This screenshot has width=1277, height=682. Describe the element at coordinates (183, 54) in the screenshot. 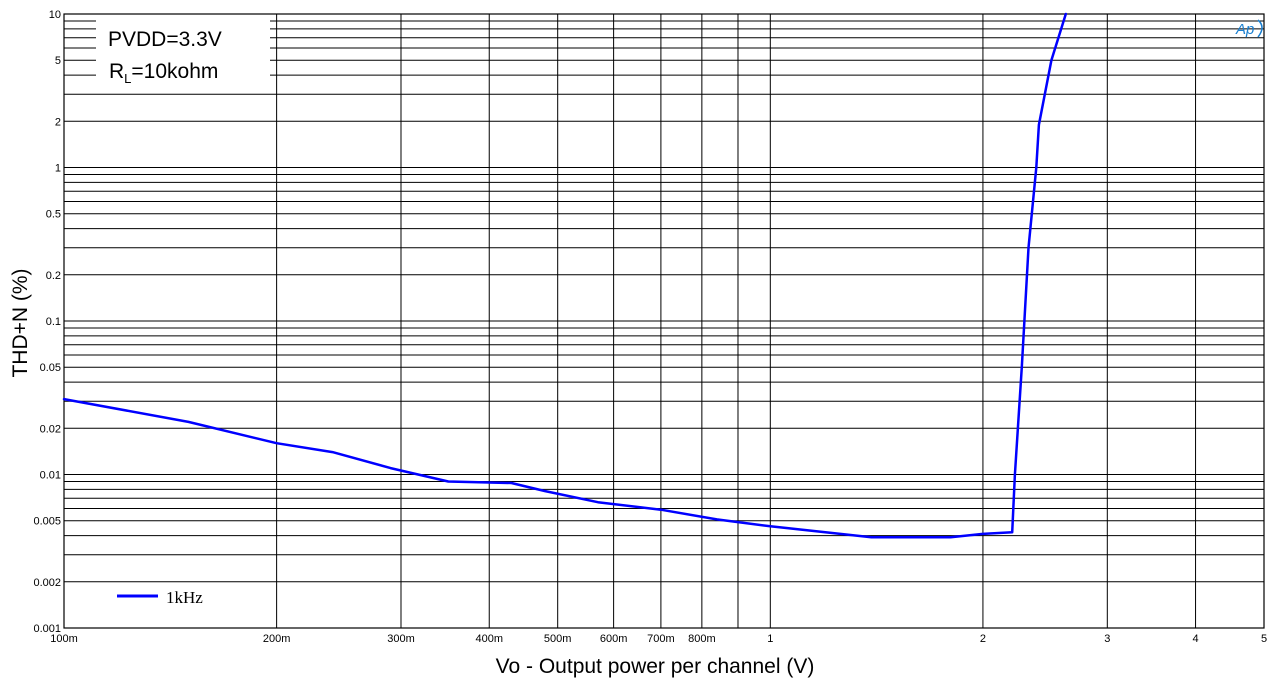

I see `annotation-box` at that location.